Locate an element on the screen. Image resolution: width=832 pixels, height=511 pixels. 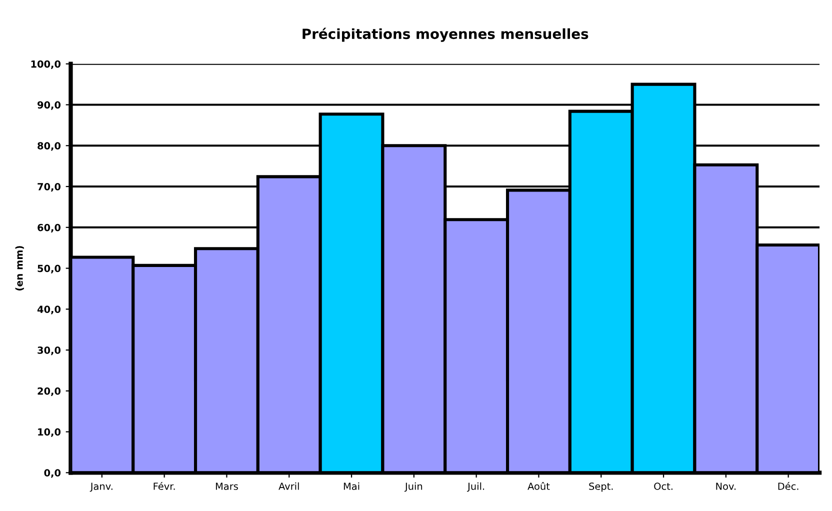
chart-title: Précipitations moyennes mensuelles is located at coordinates (445, 35).